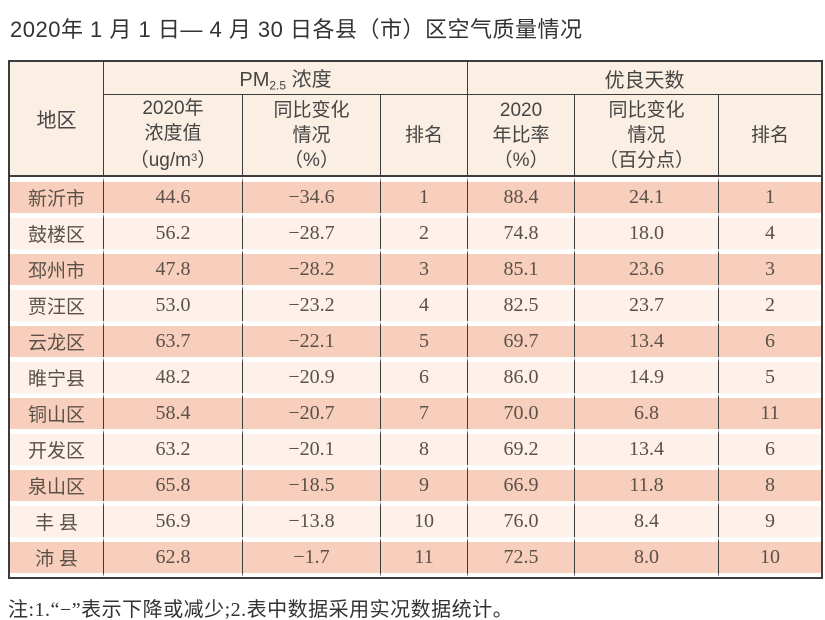 Image resolution: width=825 pixels, height=620 pixels. I want to click on cell-days-change: 8.4, so click(647, 519).